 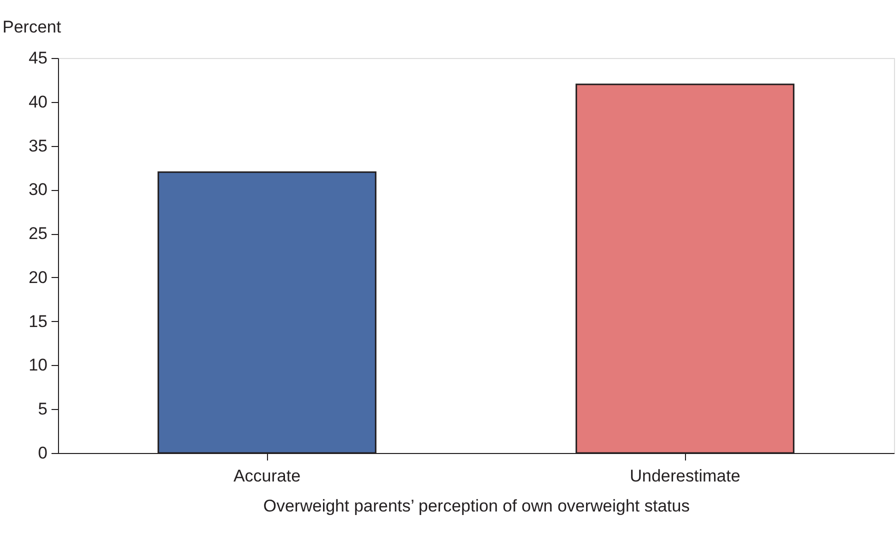 I want to click on x-tick-label: Underestimate, so click(x=685, y=476).